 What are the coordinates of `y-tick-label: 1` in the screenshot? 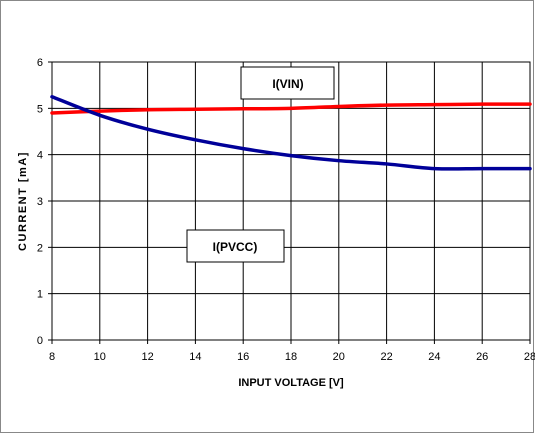 It's located at (40, 295).